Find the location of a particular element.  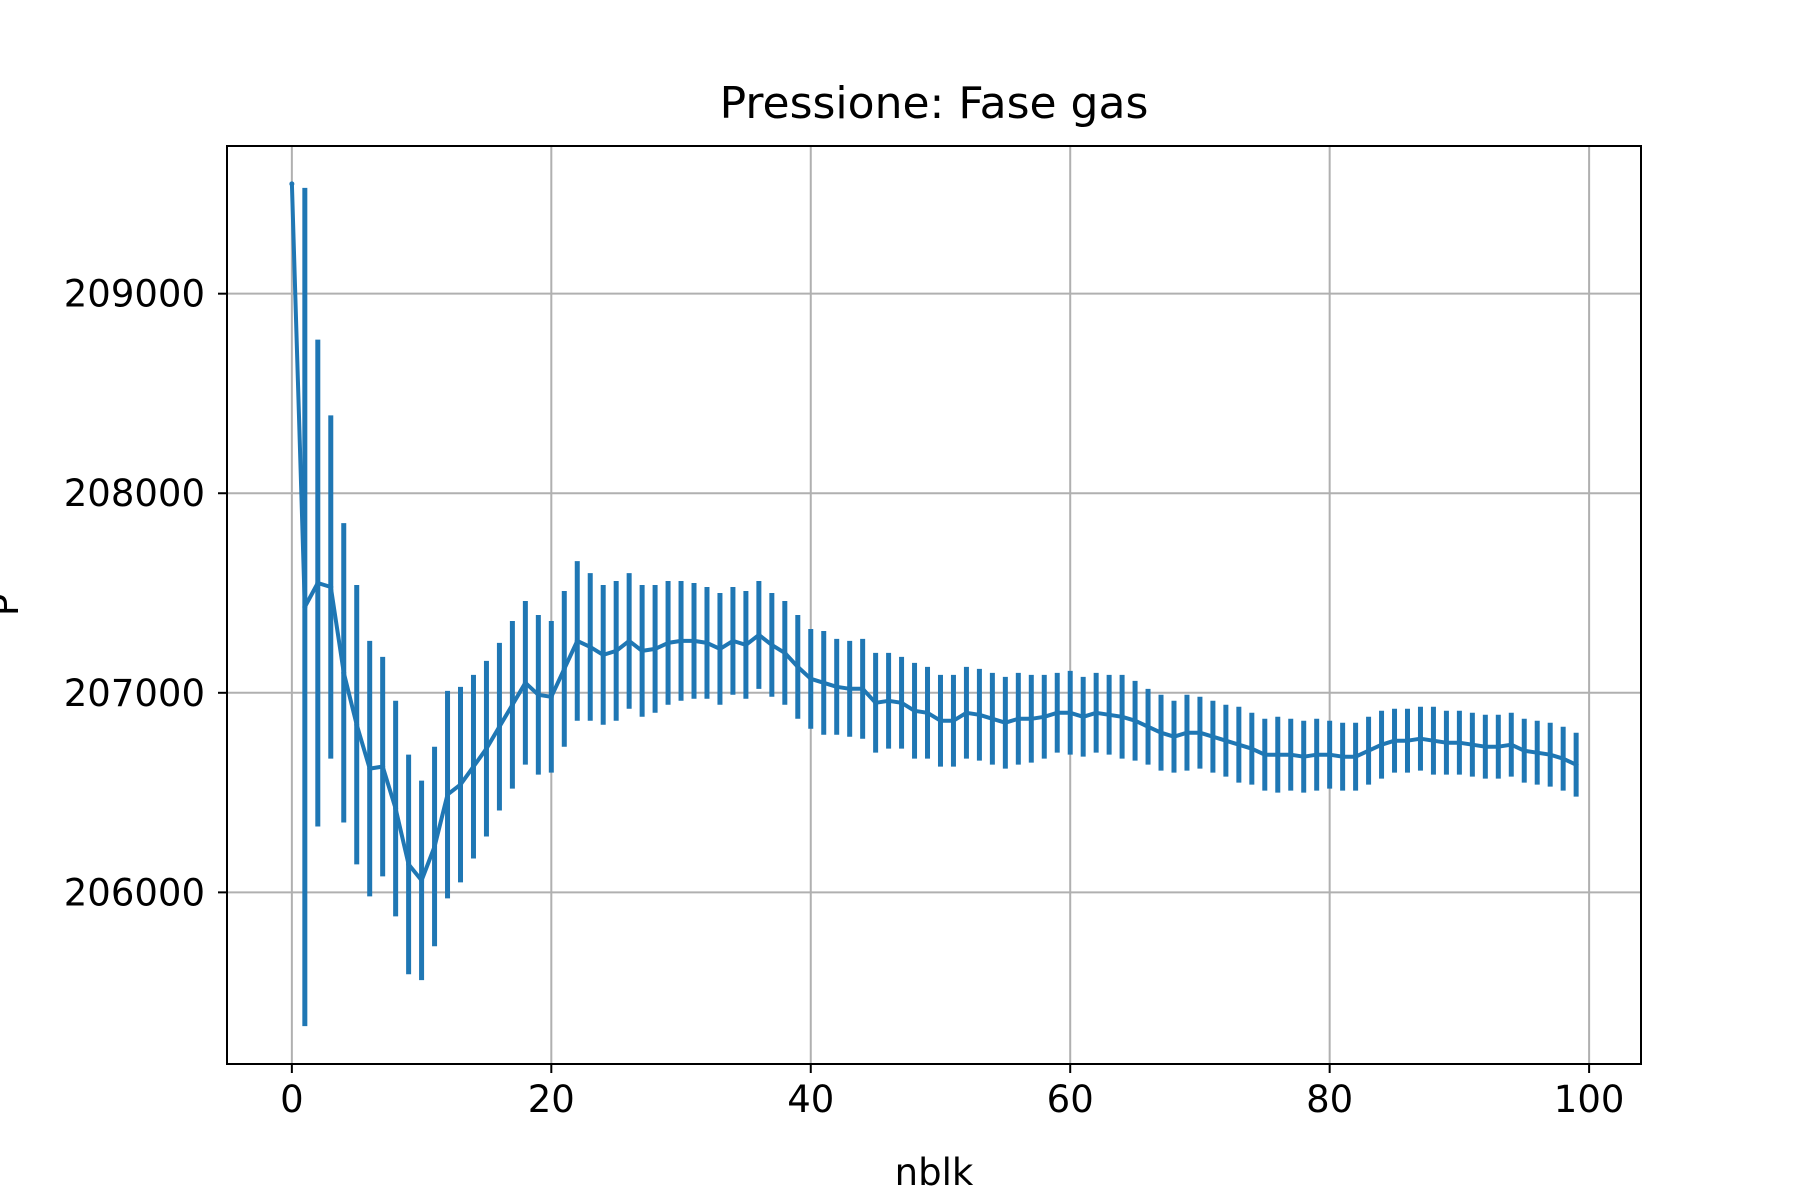

y-tick-label: 209000 is located at coordinates (134, 294).